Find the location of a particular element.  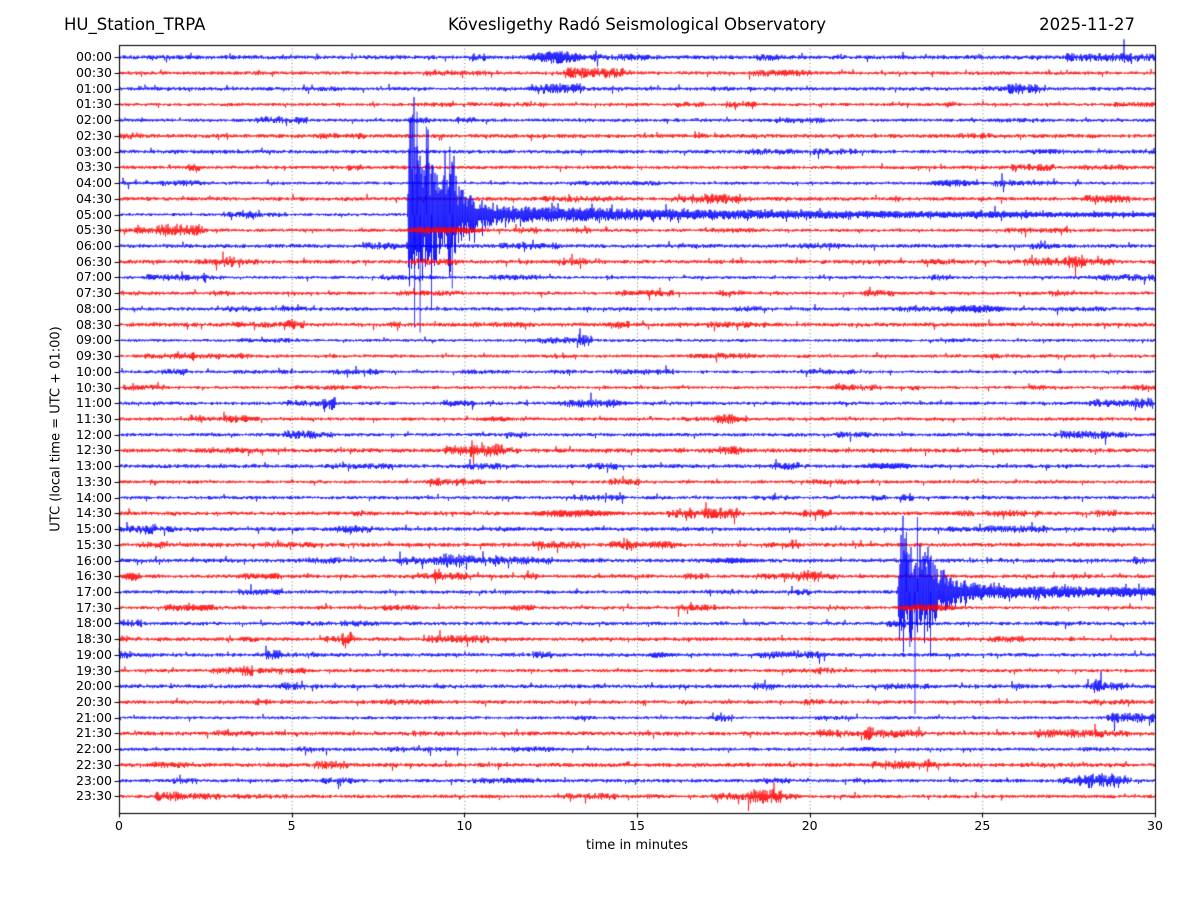

y-tick-label: 08:00 is located at coordinates (93, 308).